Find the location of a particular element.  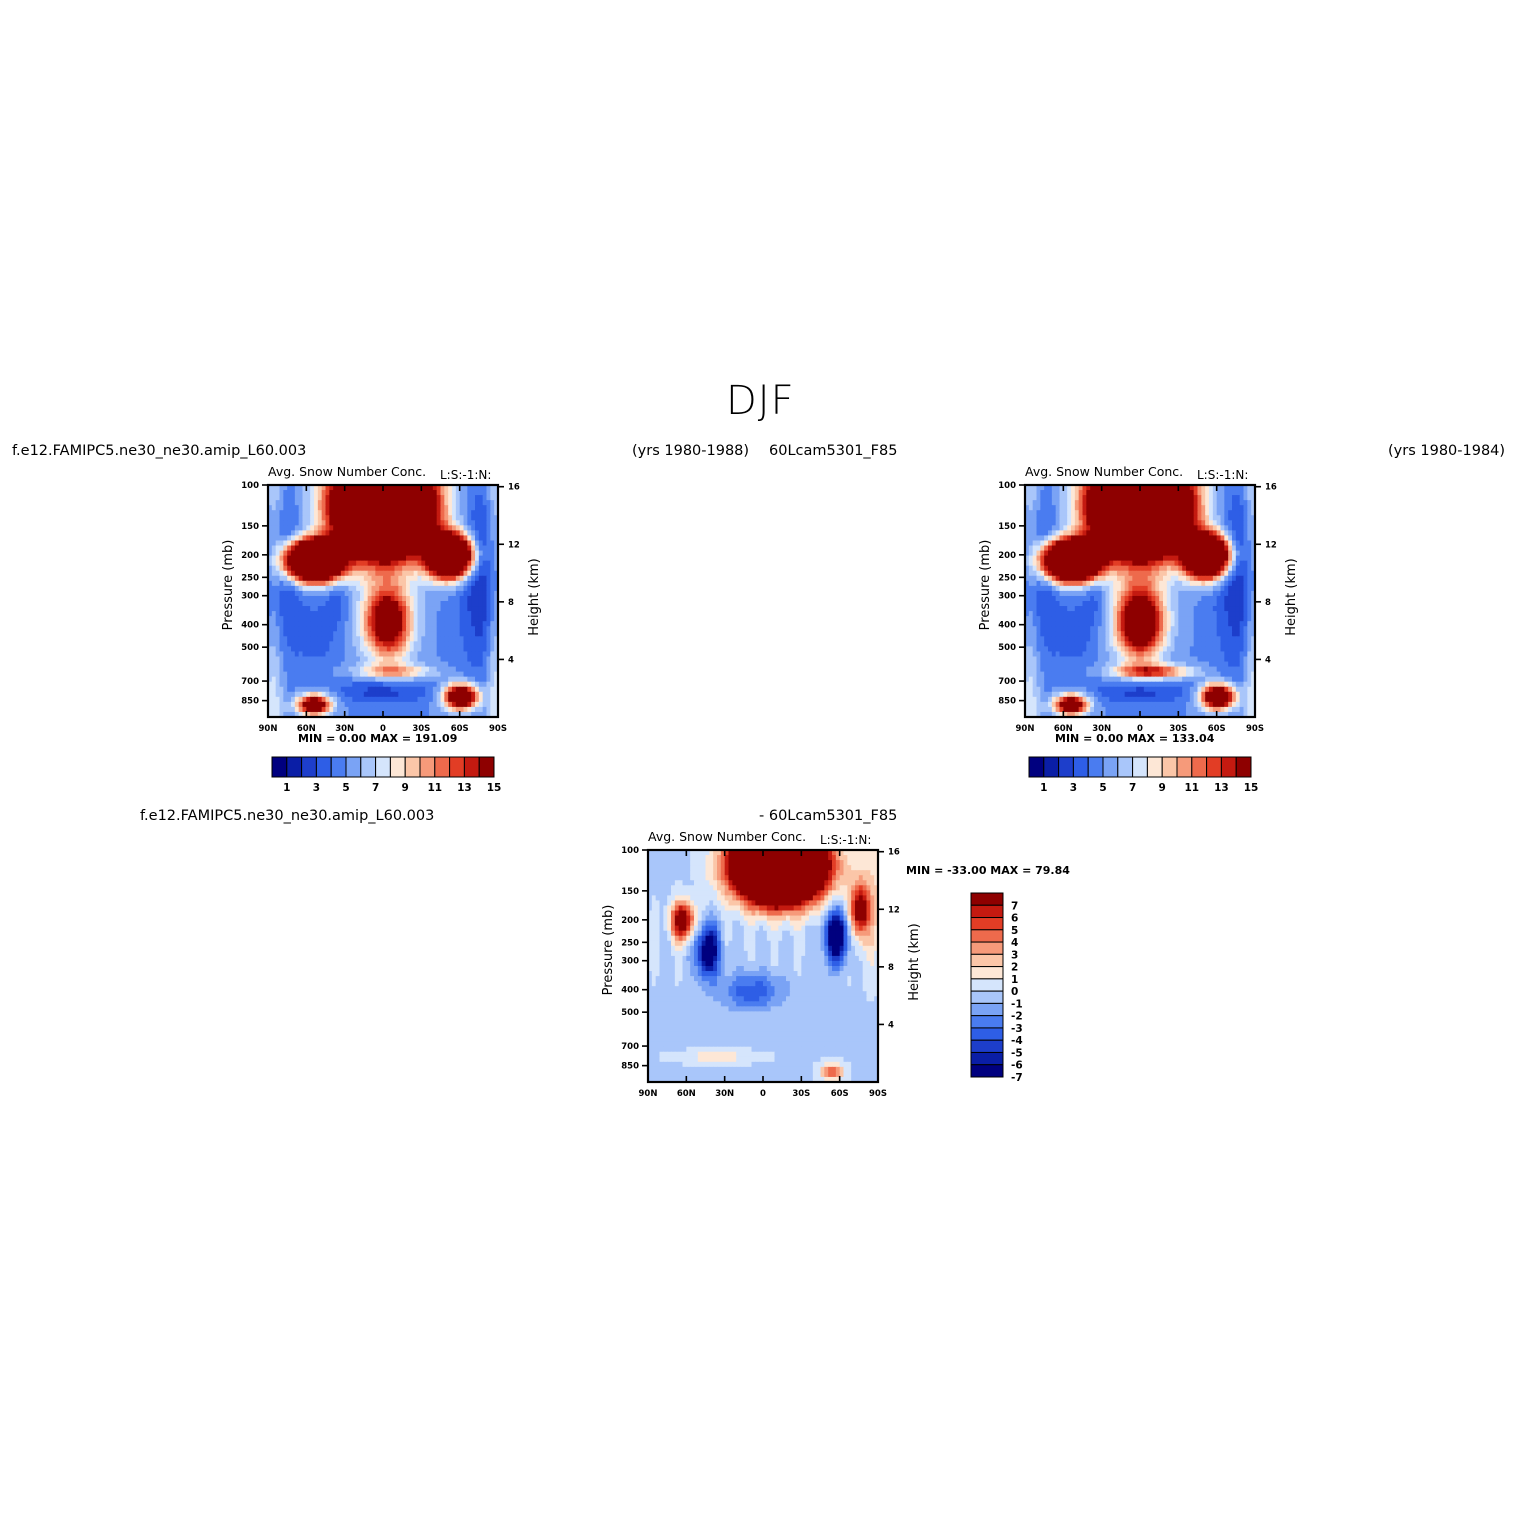

y-tick-label: 150 is located at coordinates (250, 527).